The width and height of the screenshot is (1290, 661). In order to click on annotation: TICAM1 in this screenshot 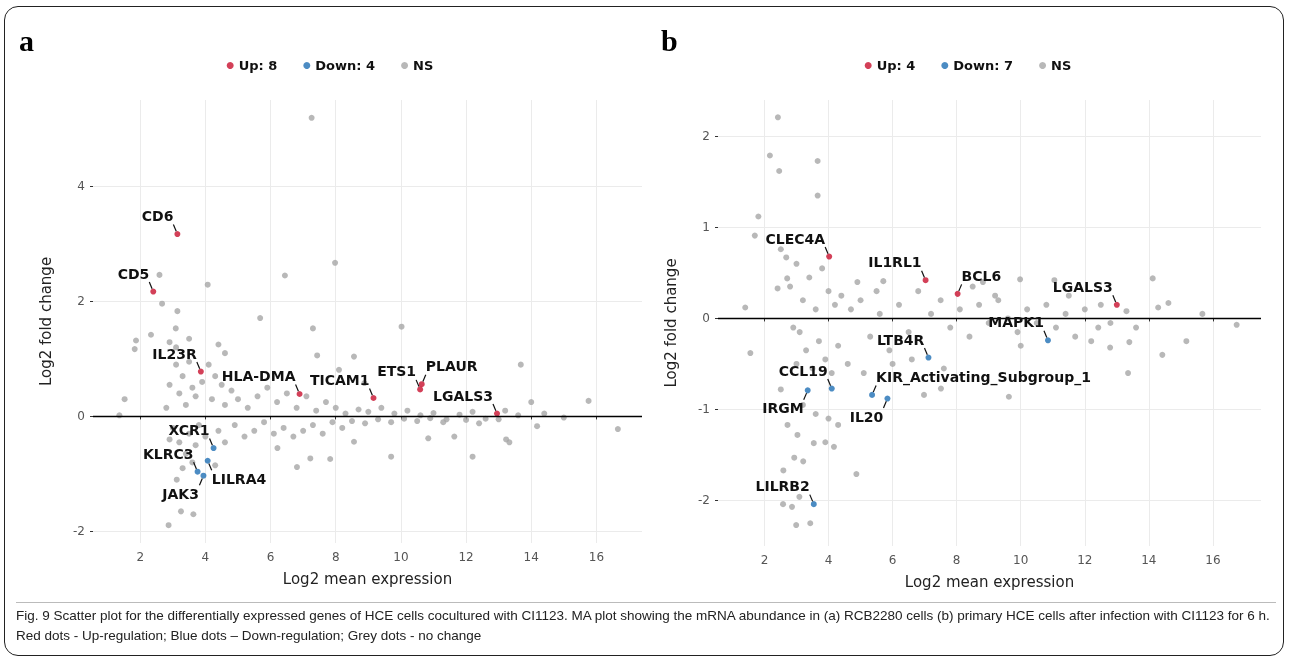, I will do `click(339, 380)`.